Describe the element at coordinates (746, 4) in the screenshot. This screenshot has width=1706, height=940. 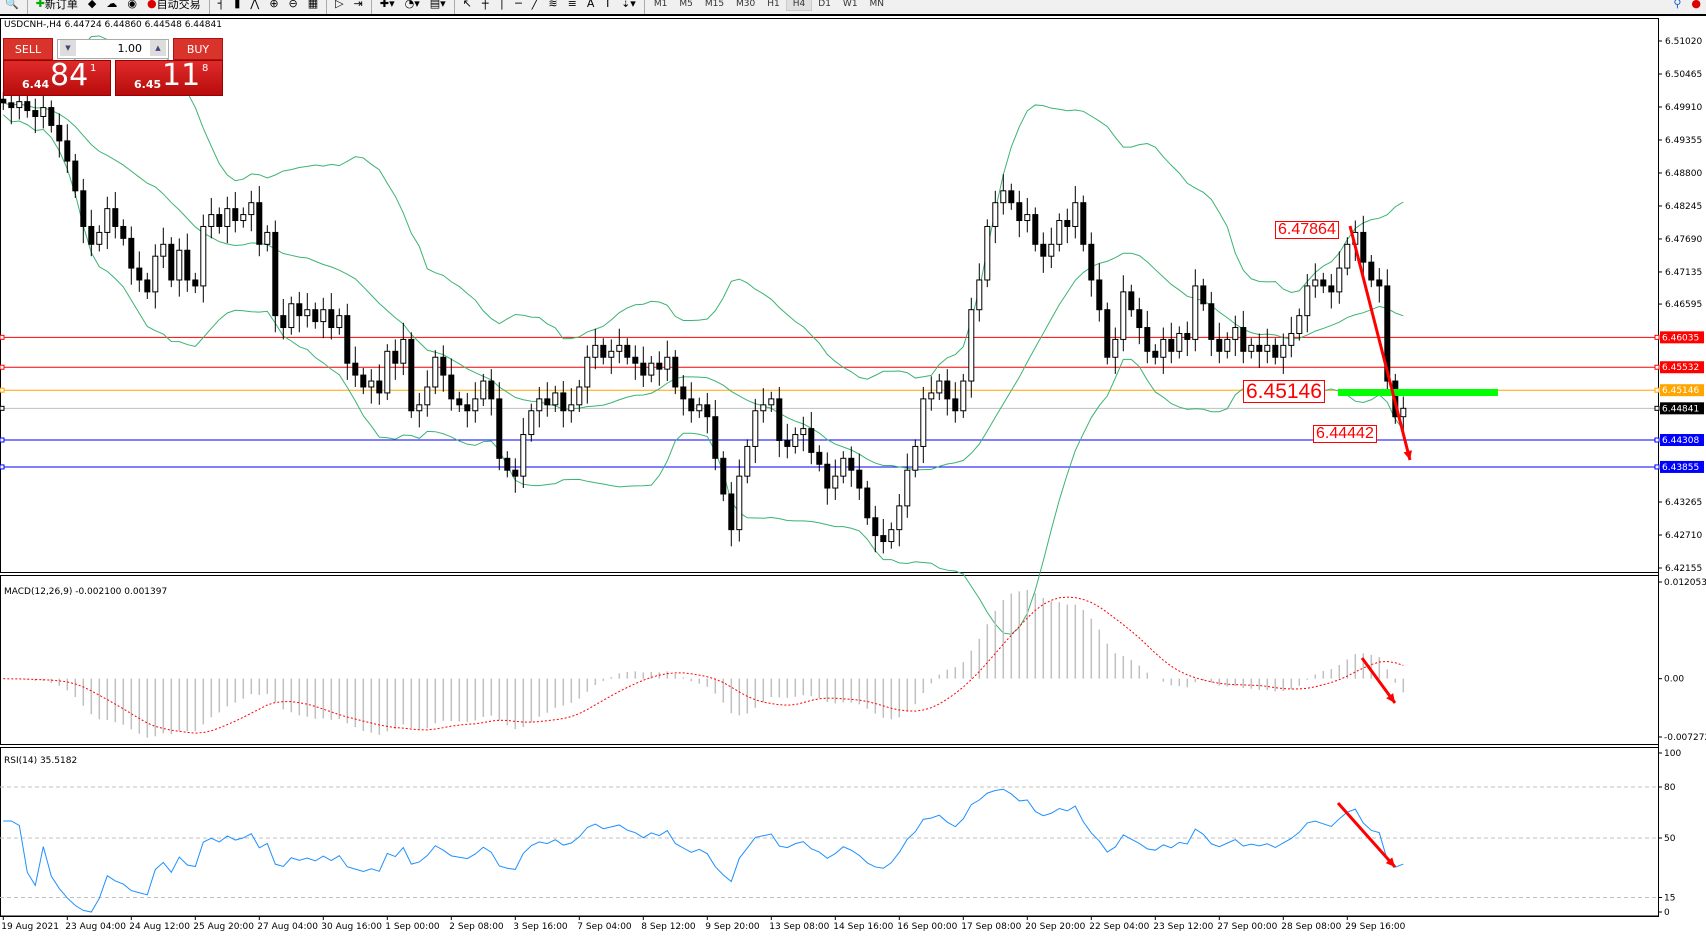
I see `timeframe-m30: M30` at that location.